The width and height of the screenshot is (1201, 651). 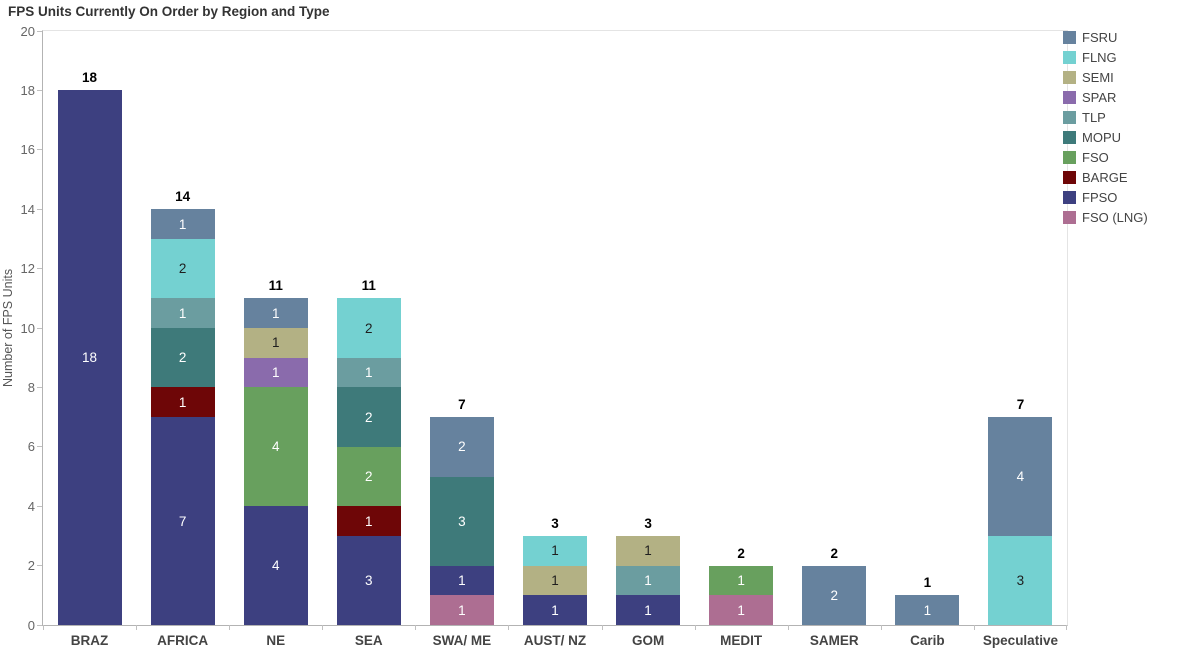 I want to click on bar-column: 1 1 1 3 AUST/ NZ, so click(x=554, y=339).